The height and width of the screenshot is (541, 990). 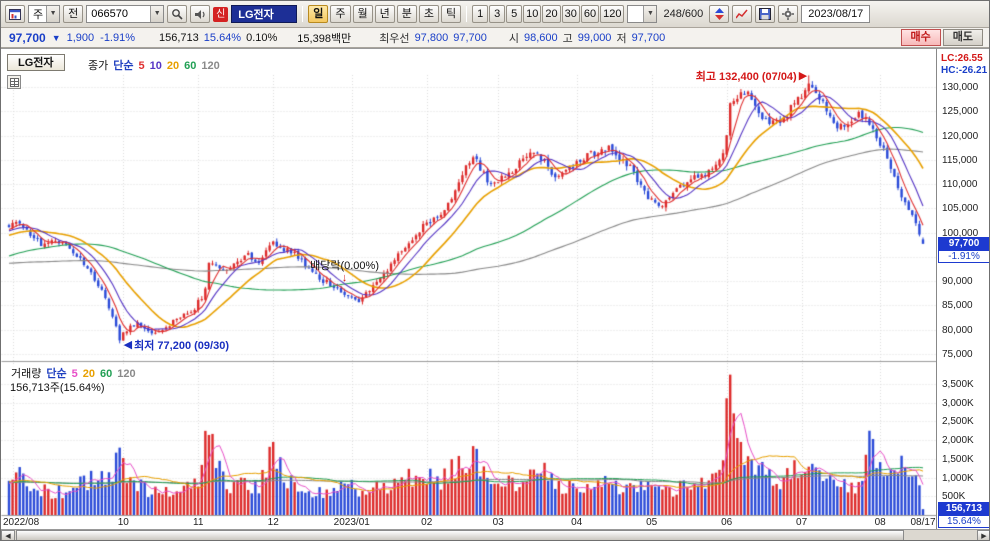 What do you see at coordinates (56, 37) in the screenshot?
I see `price-down-arrow-icon: ▼` at bounding box center [56, 37].